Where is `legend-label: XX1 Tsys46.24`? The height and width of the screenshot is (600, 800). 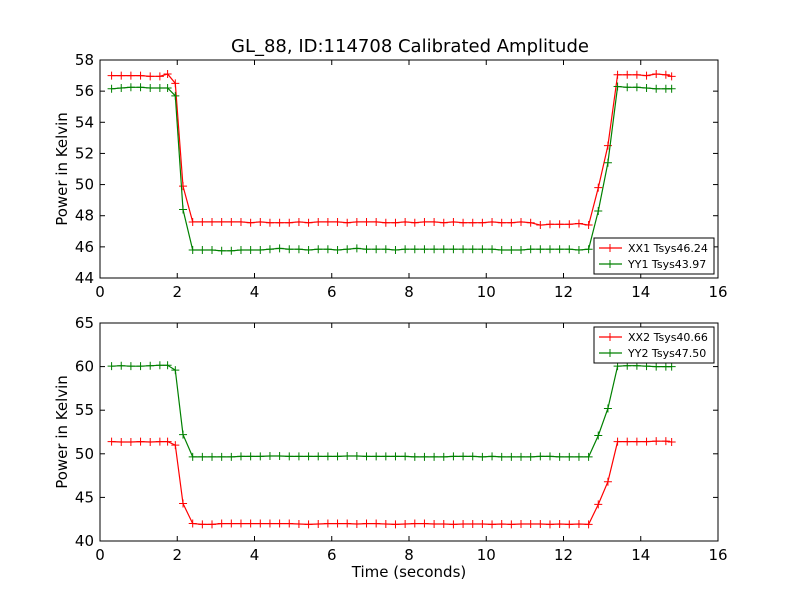 legend-label: XX1 Tsys46.24 is located at coordinates (668, 248).